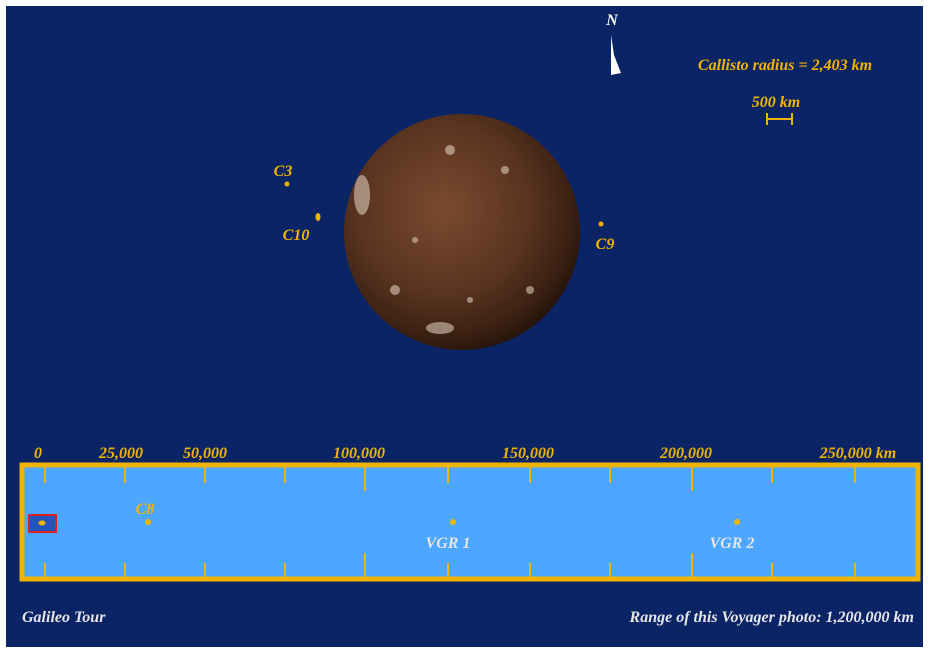 The width and height of the screenshot is (929, 651). I want to click on flyby-label: C8, so click(145, 509).